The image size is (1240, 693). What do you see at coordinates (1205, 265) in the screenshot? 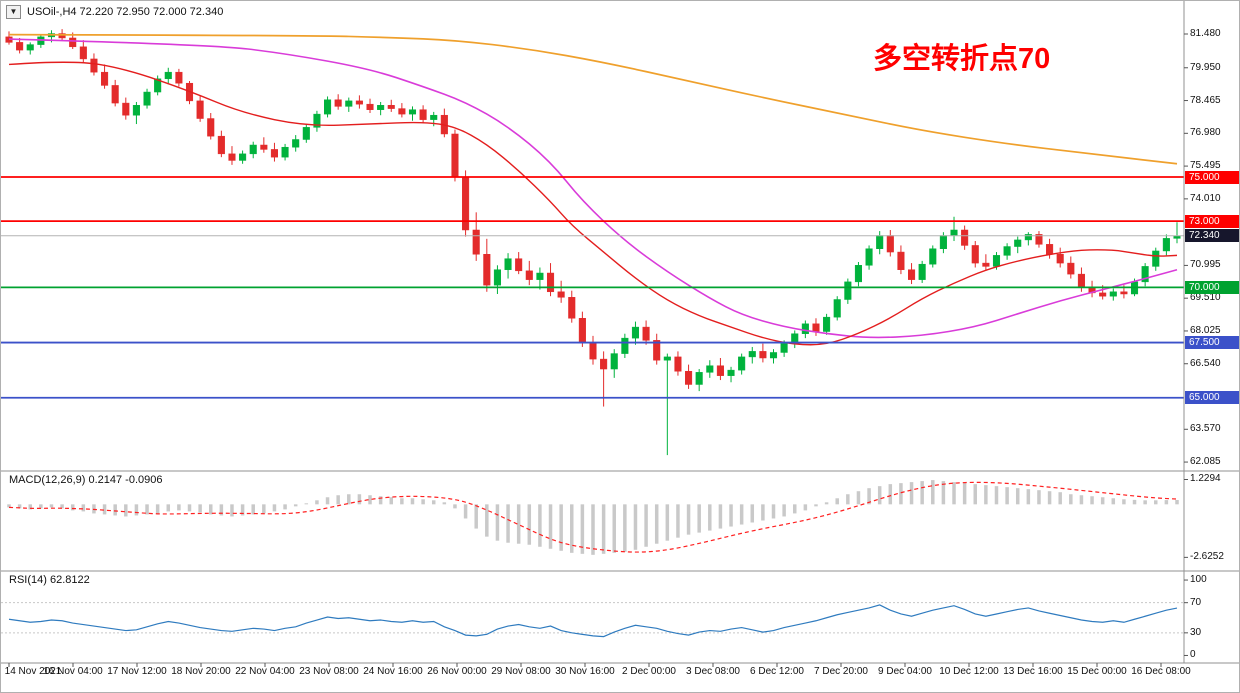
I see `price-axis-label: 70.995` at bounding box center [1205, 265].